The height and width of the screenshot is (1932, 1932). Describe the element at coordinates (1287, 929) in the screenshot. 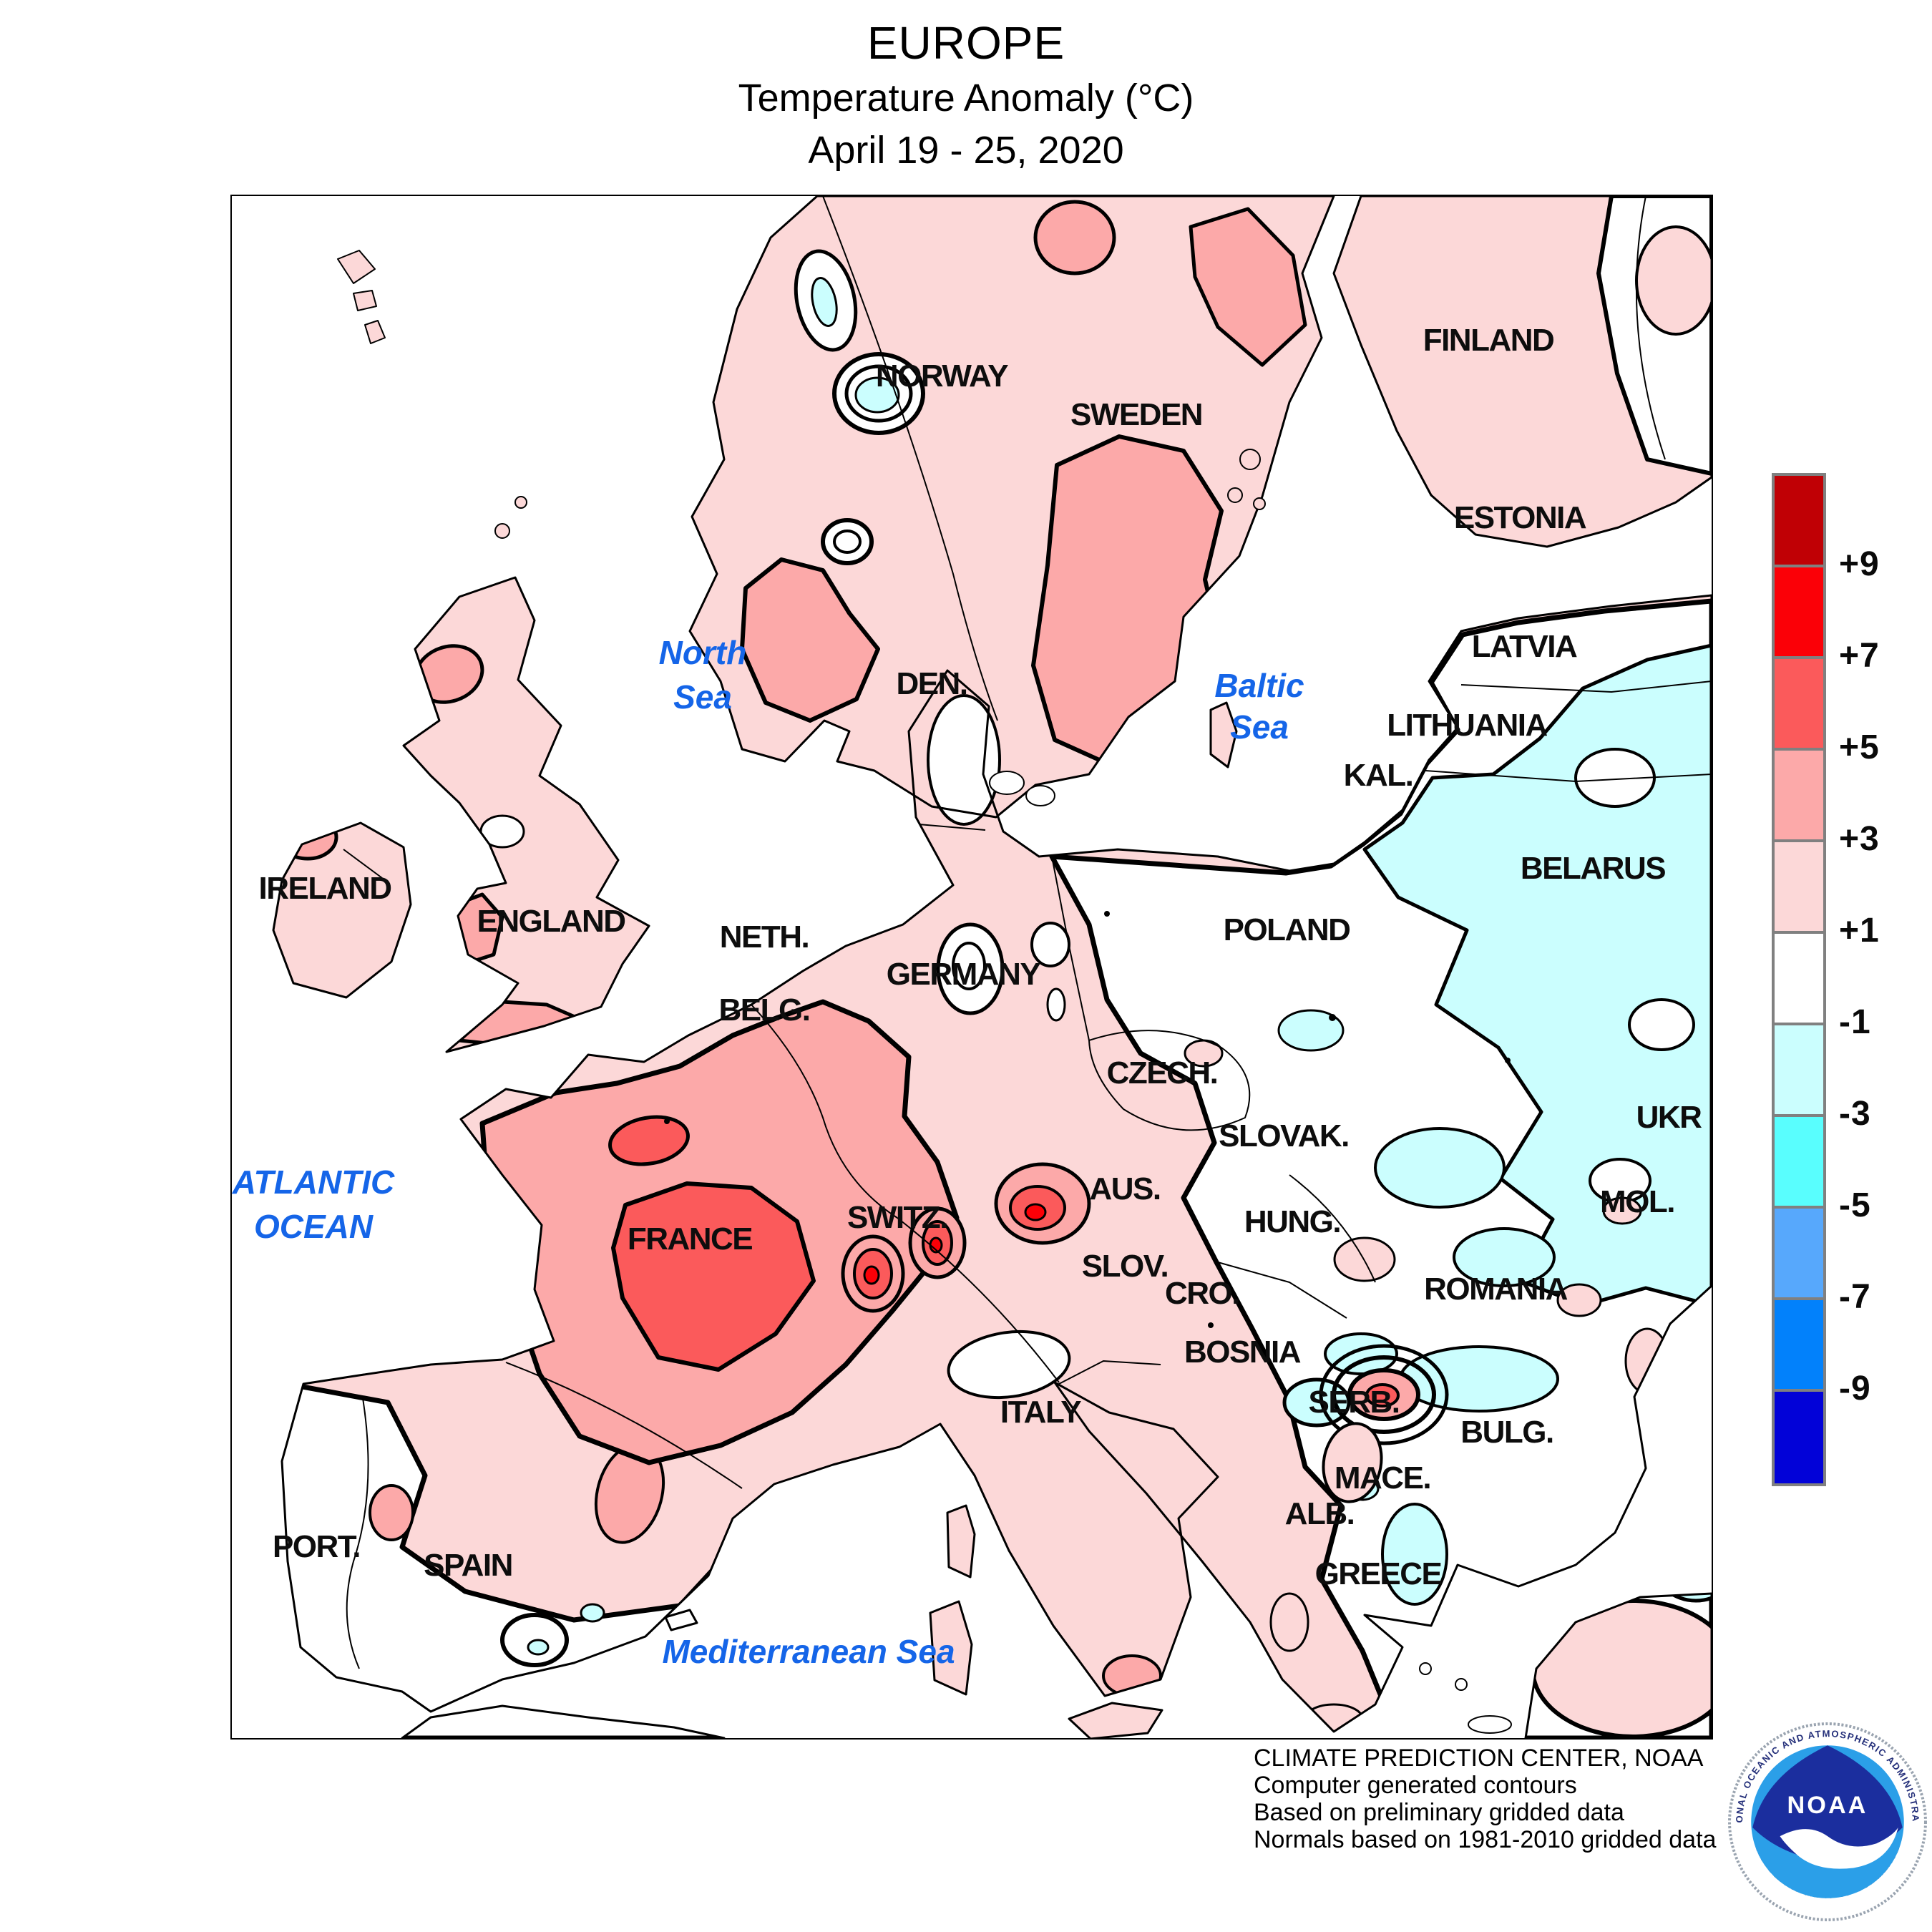

I see `country-label-poland: POLAND` at that location.